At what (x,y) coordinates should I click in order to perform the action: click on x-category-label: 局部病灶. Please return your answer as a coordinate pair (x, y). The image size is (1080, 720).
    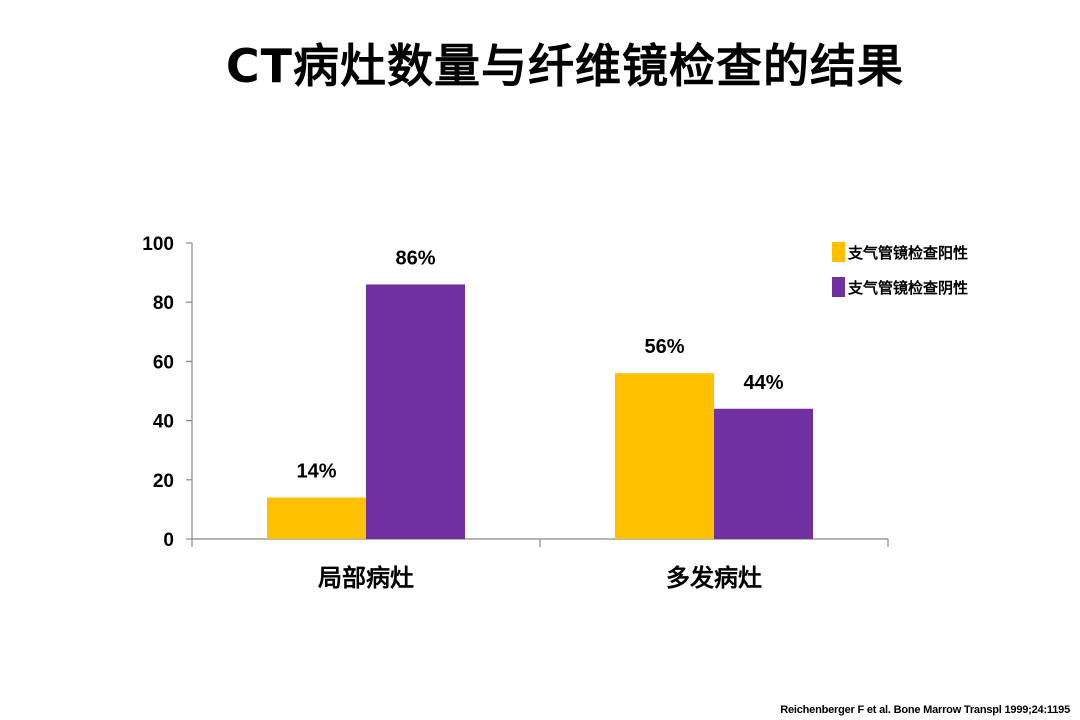
    Looking at the image, I should click on (366, 578).